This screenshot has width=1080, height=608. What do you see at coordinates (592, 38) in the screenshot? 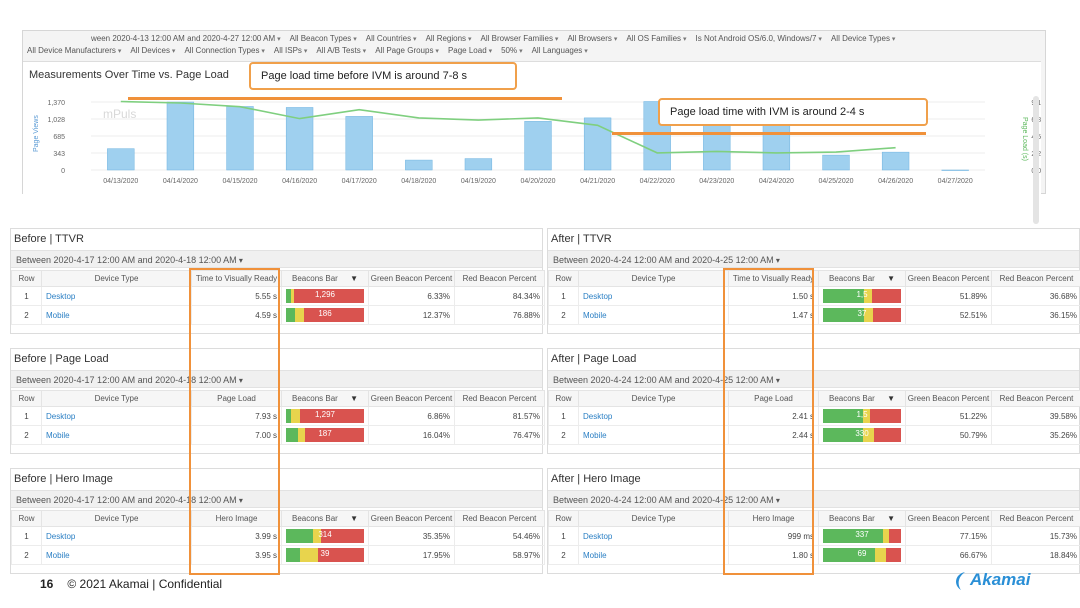
I see `filter-dropdown: All Browsers` at bounding box center [592, 38].